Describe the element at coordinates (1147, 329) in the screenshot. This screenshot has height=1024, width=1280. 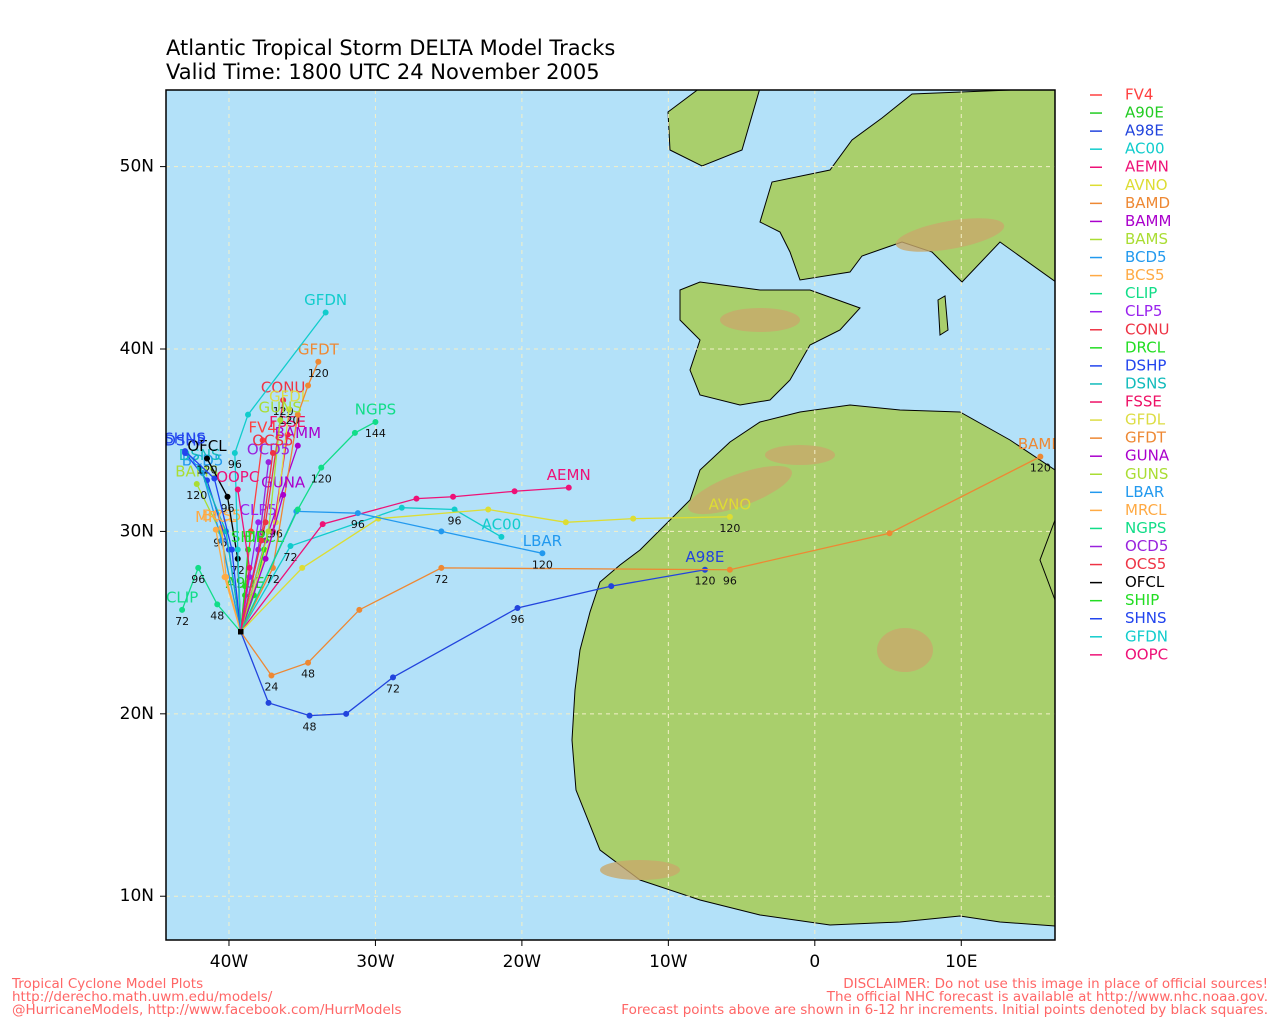
I see `legend-label: CONU` at that location.